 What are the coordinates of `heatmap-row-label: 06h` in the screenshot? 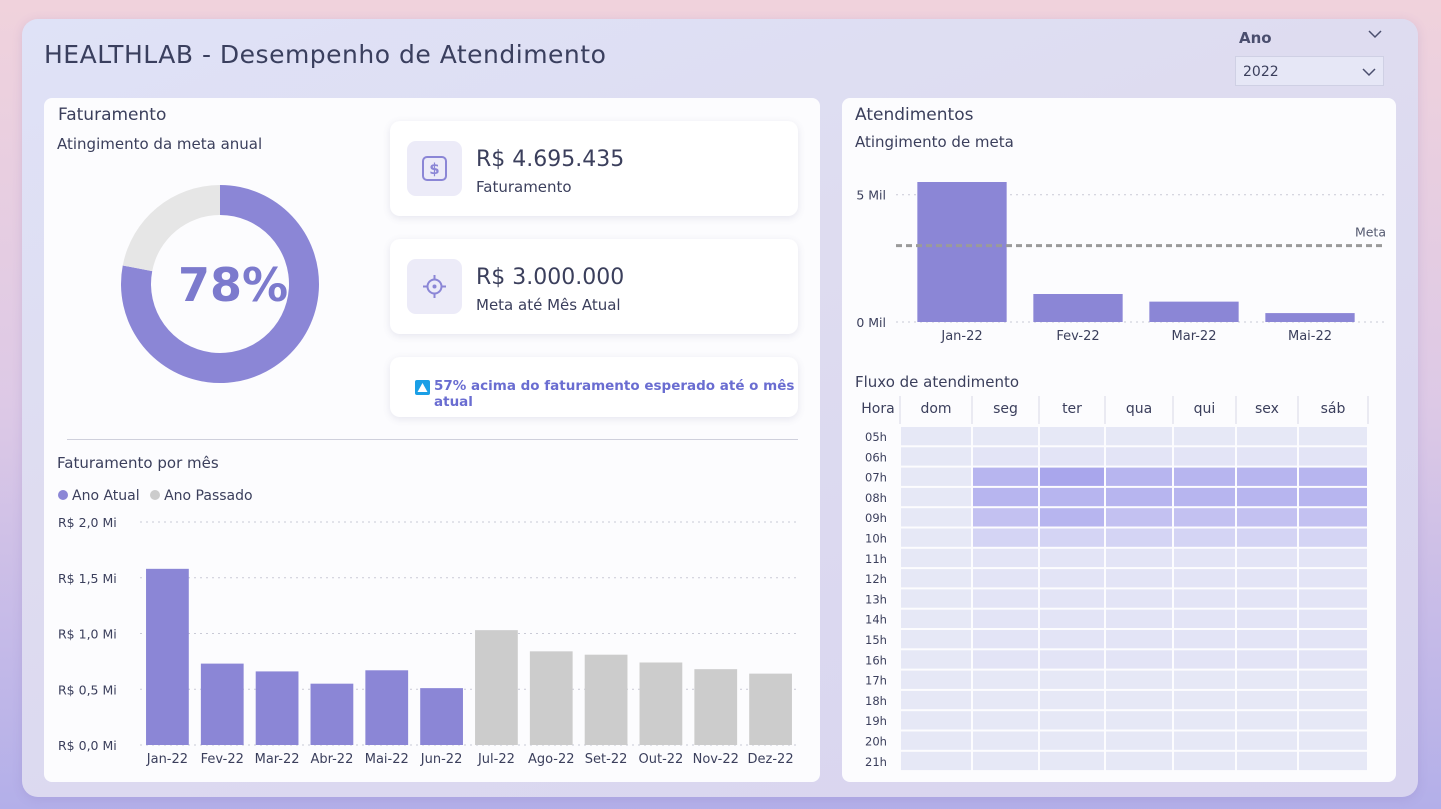 It's located at (876, 457).